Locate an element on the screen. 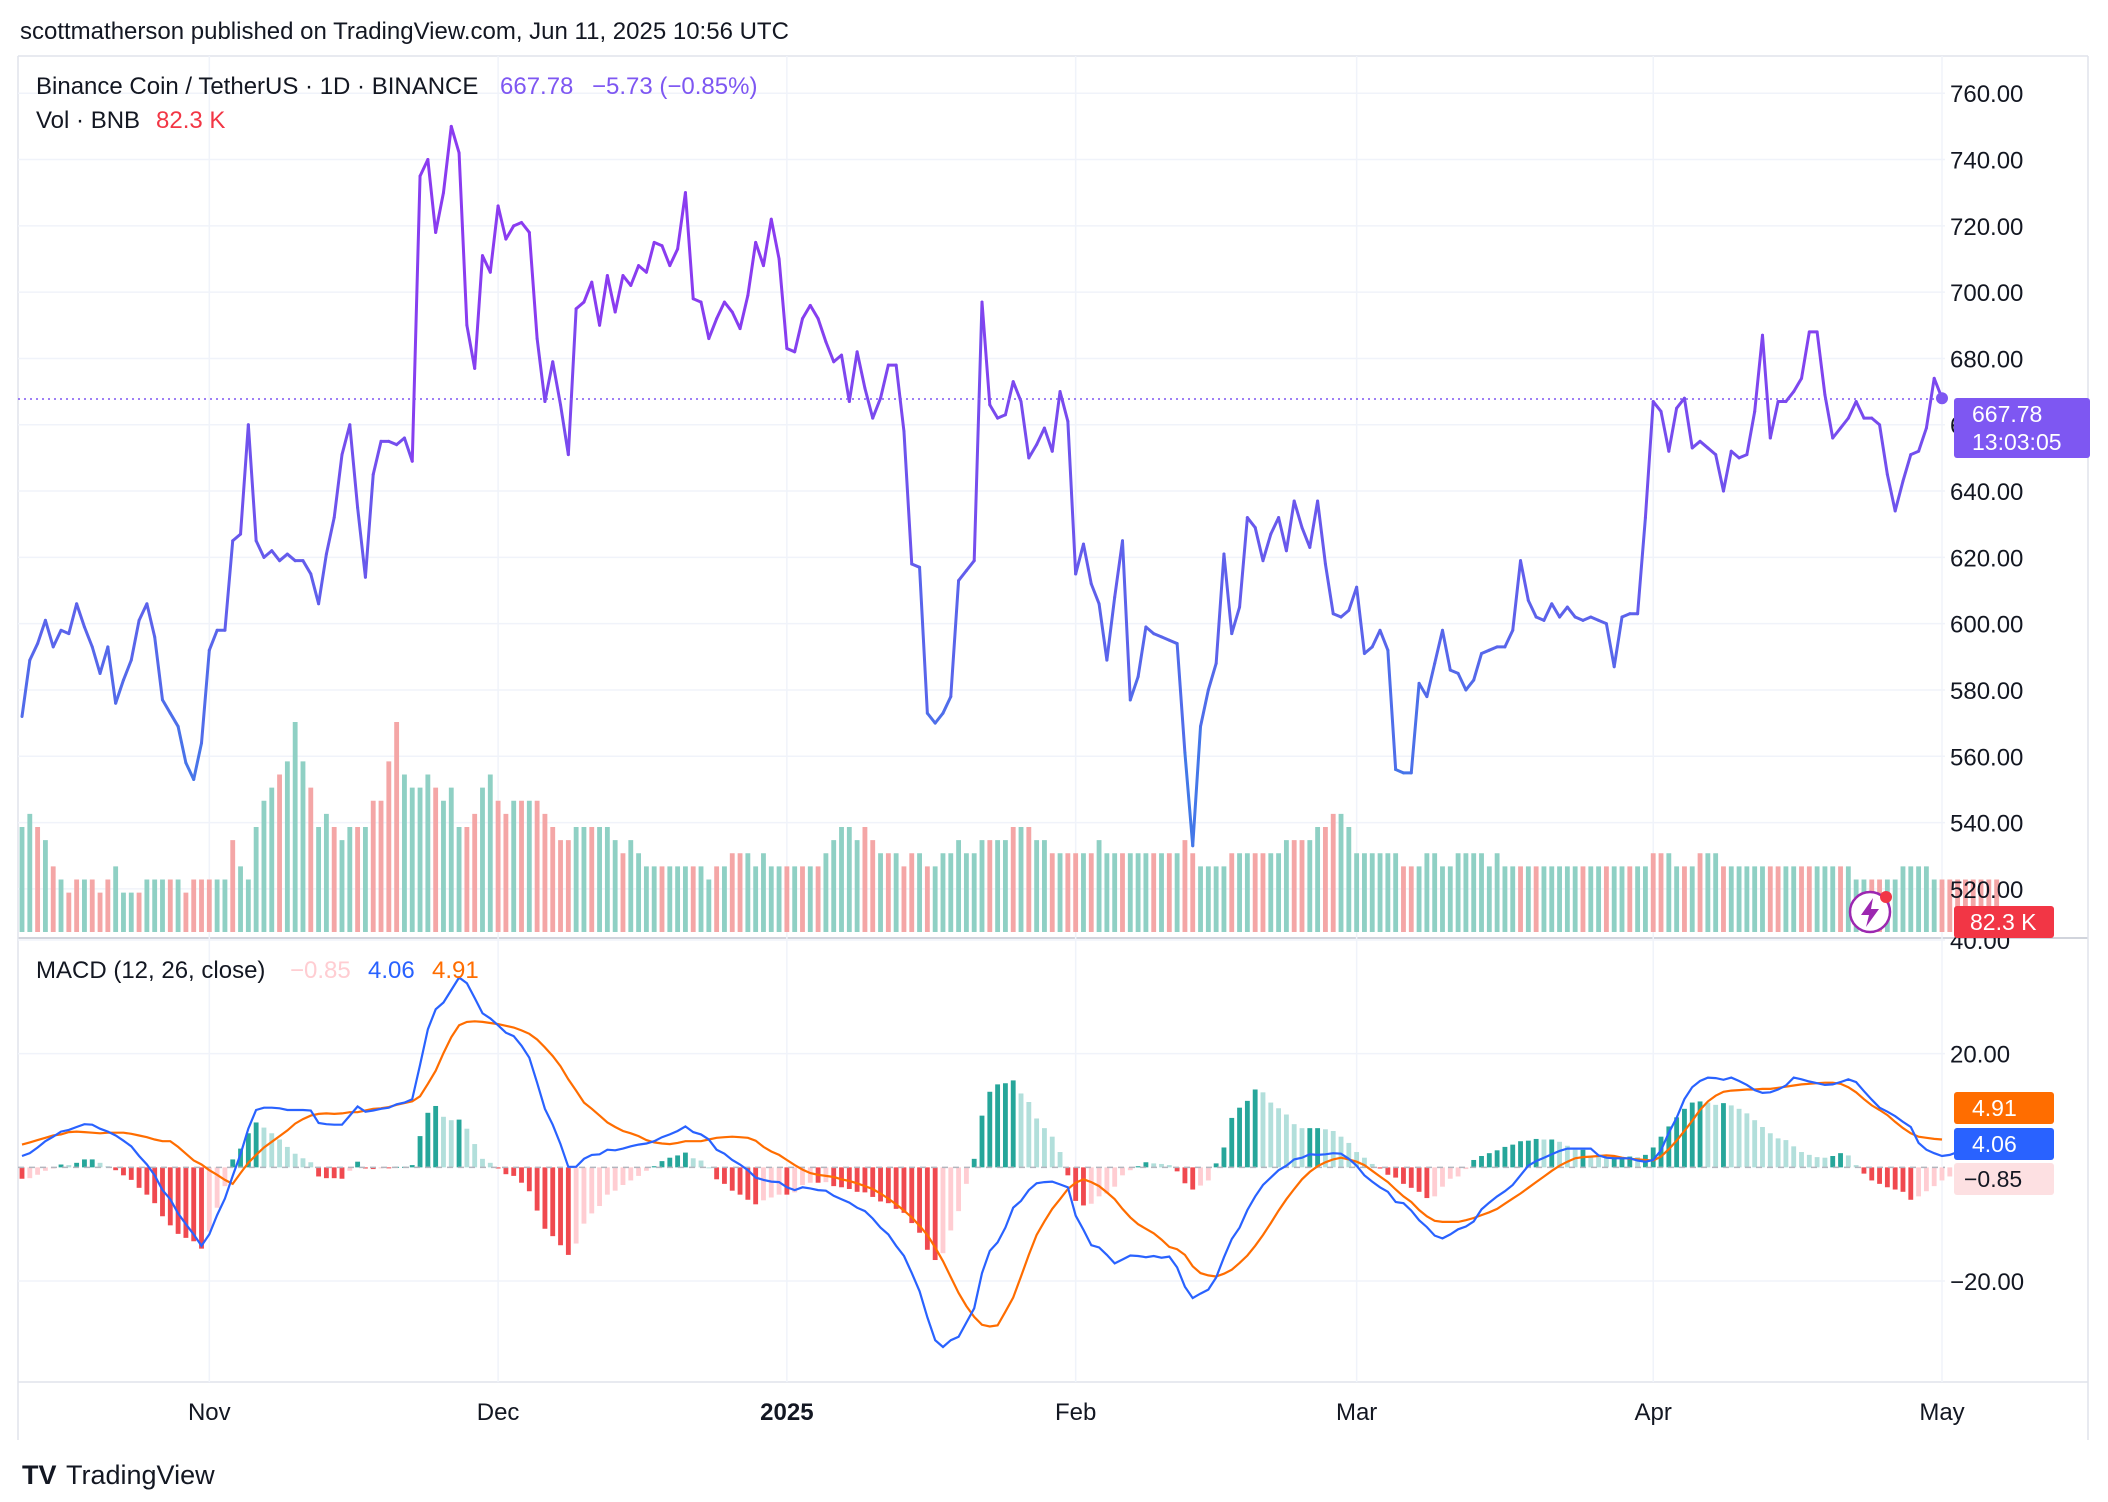 The height and width of the screenshot is (1502, 2108). time-tick-label: 2025 is located at coordinates (786, 1412).